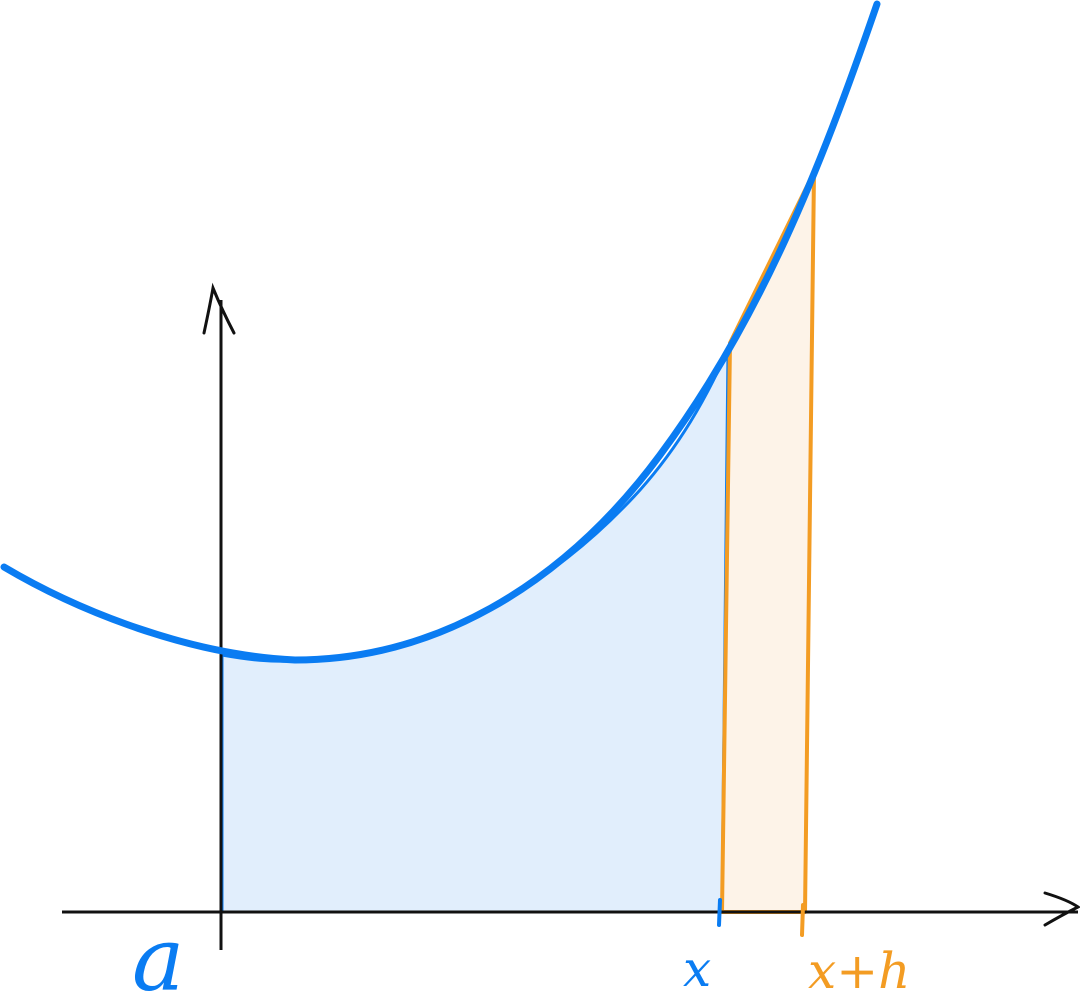  I want to click on label-x: x, so click(697, 969).